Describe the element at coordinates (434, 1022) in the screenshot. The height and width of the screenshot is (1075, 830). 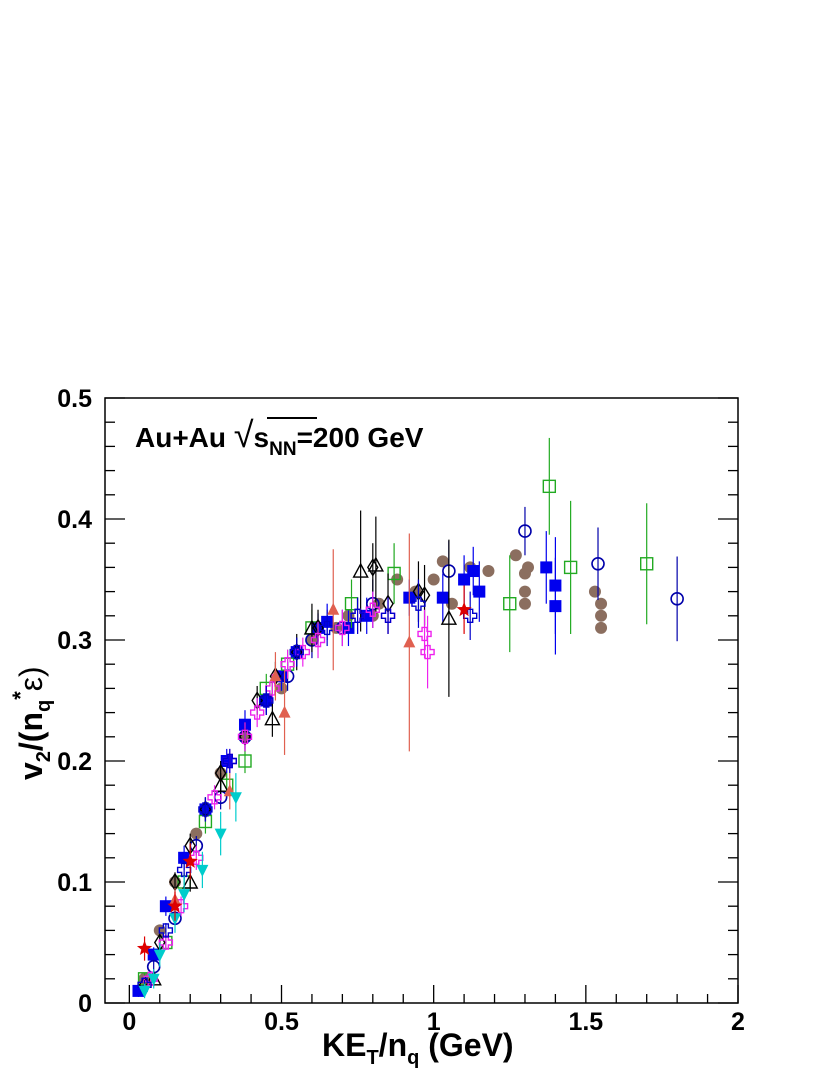
I see `x-tick-label: 1` at that location.